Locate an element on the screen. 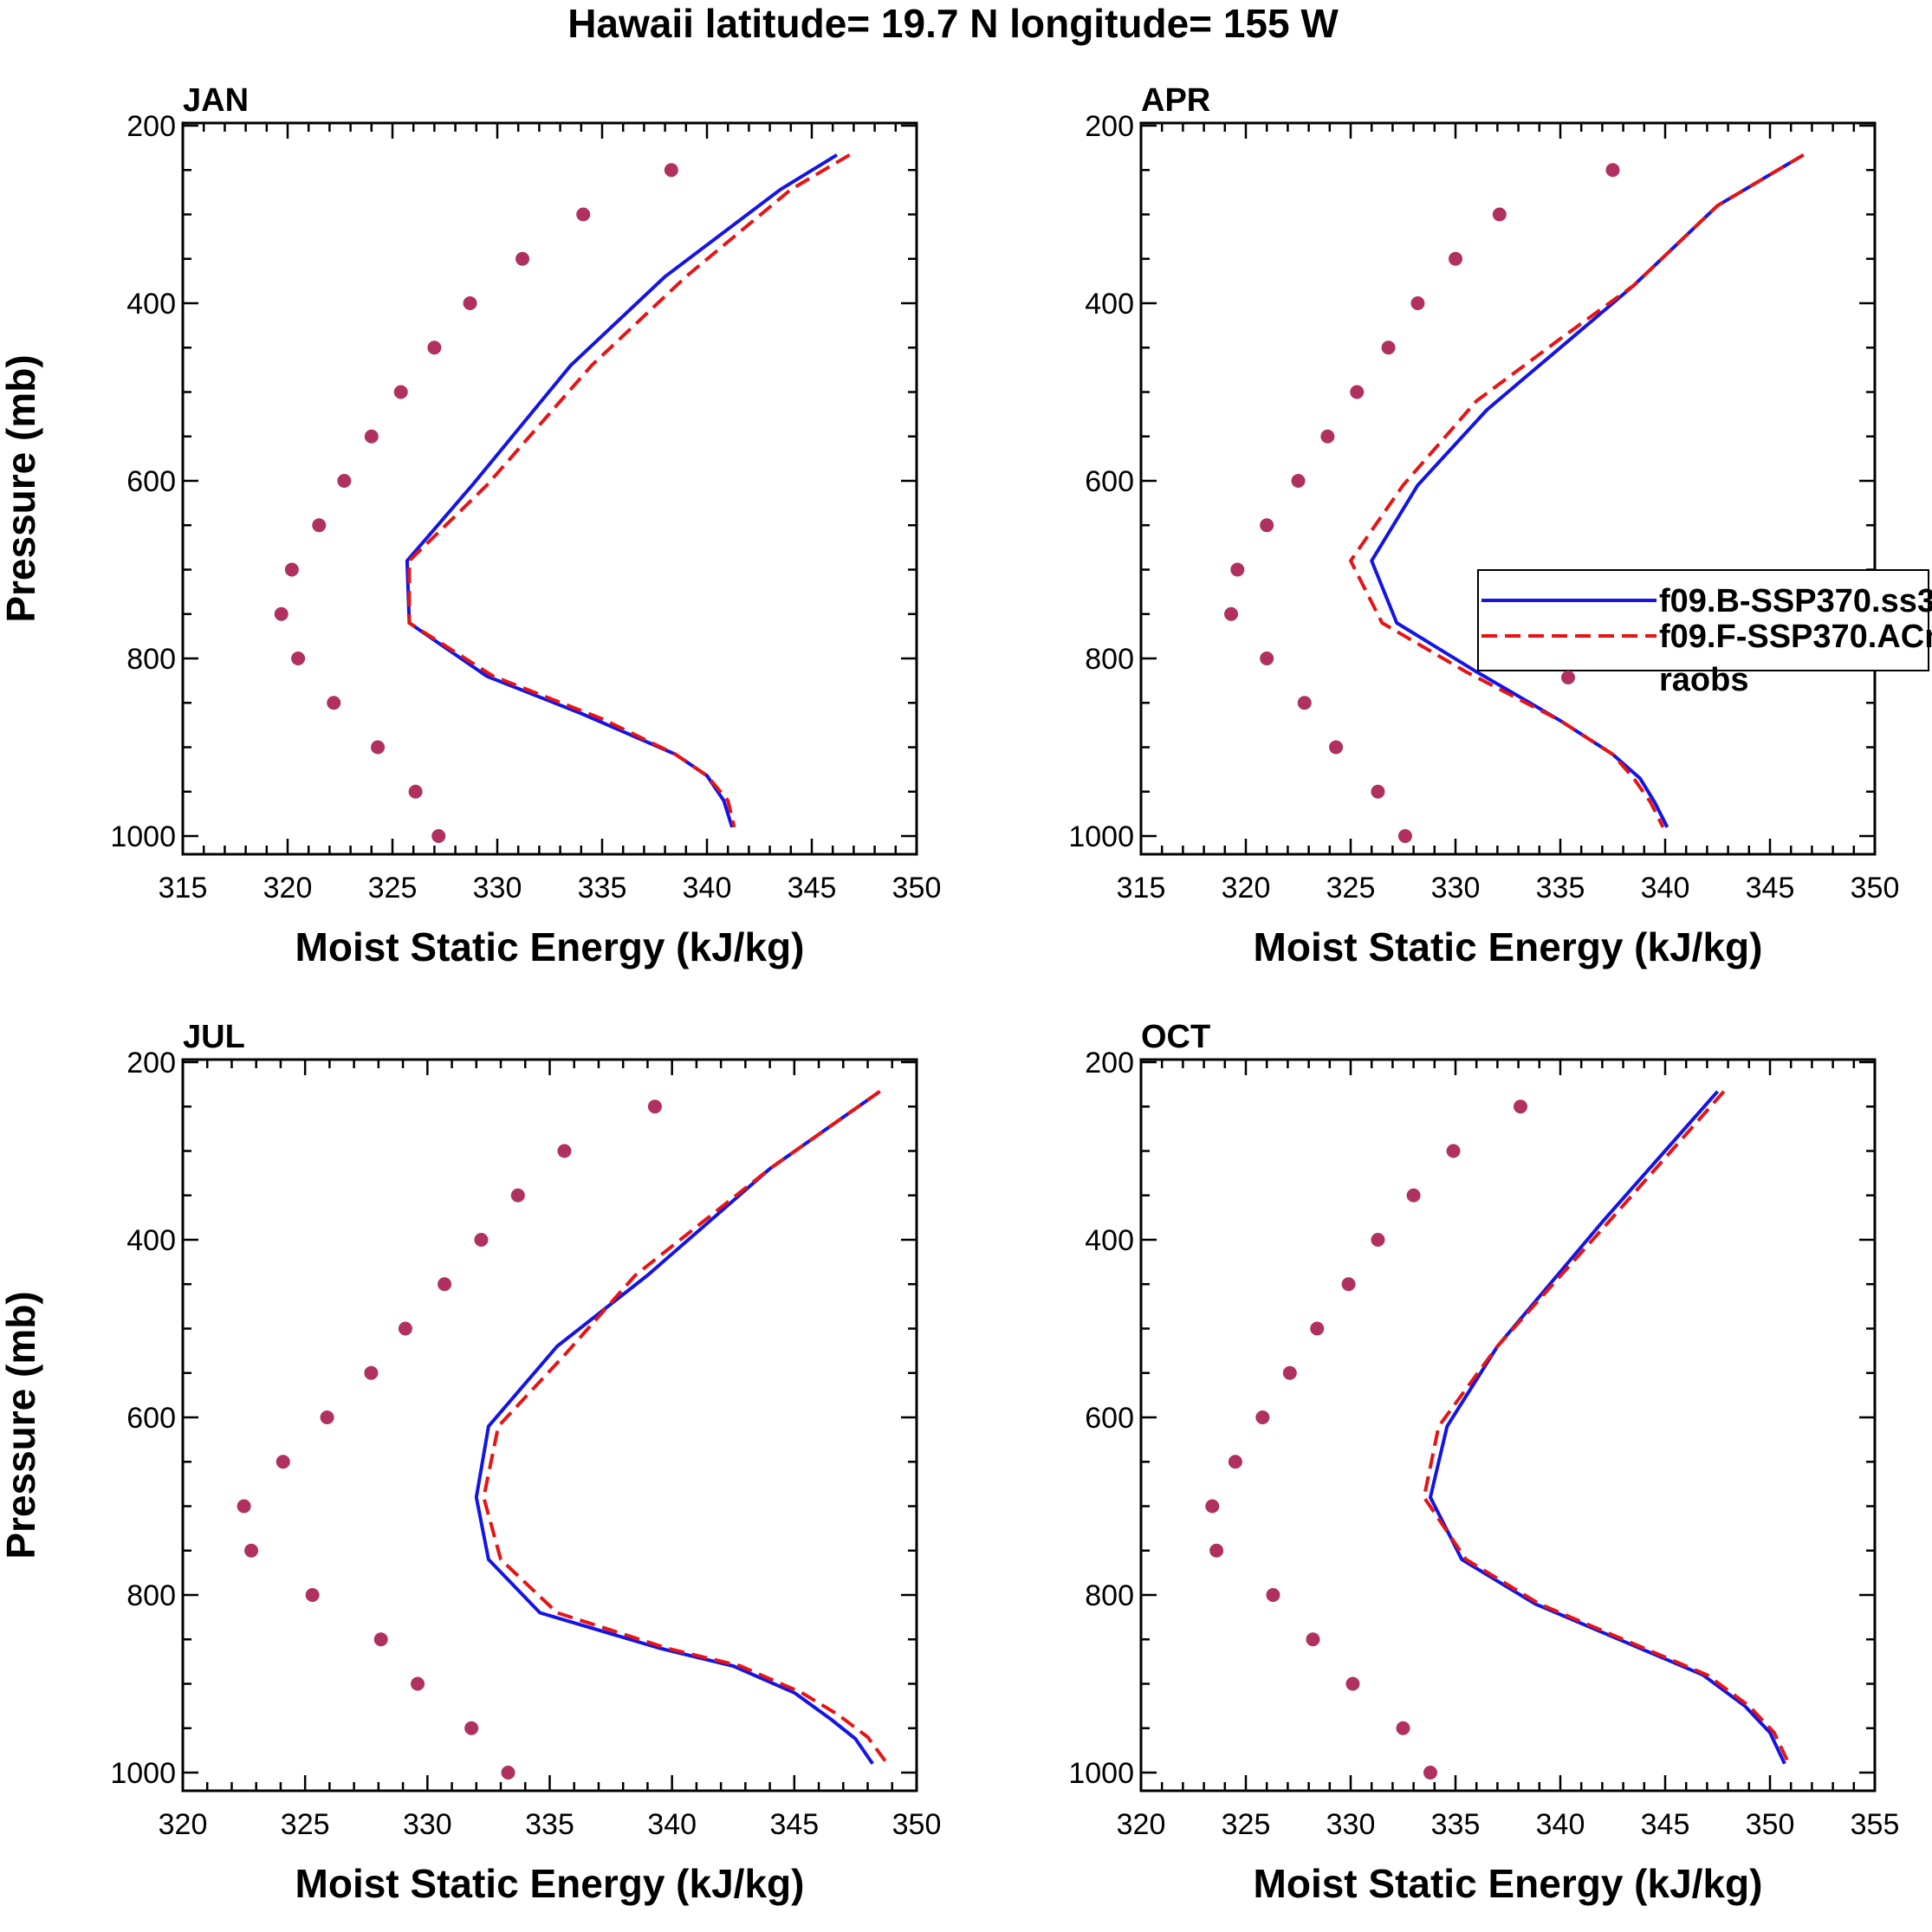 This screenshot has width=1932, height=1932. y-axis-label: Pressure (mb) is located at coordinates (22, 1425).